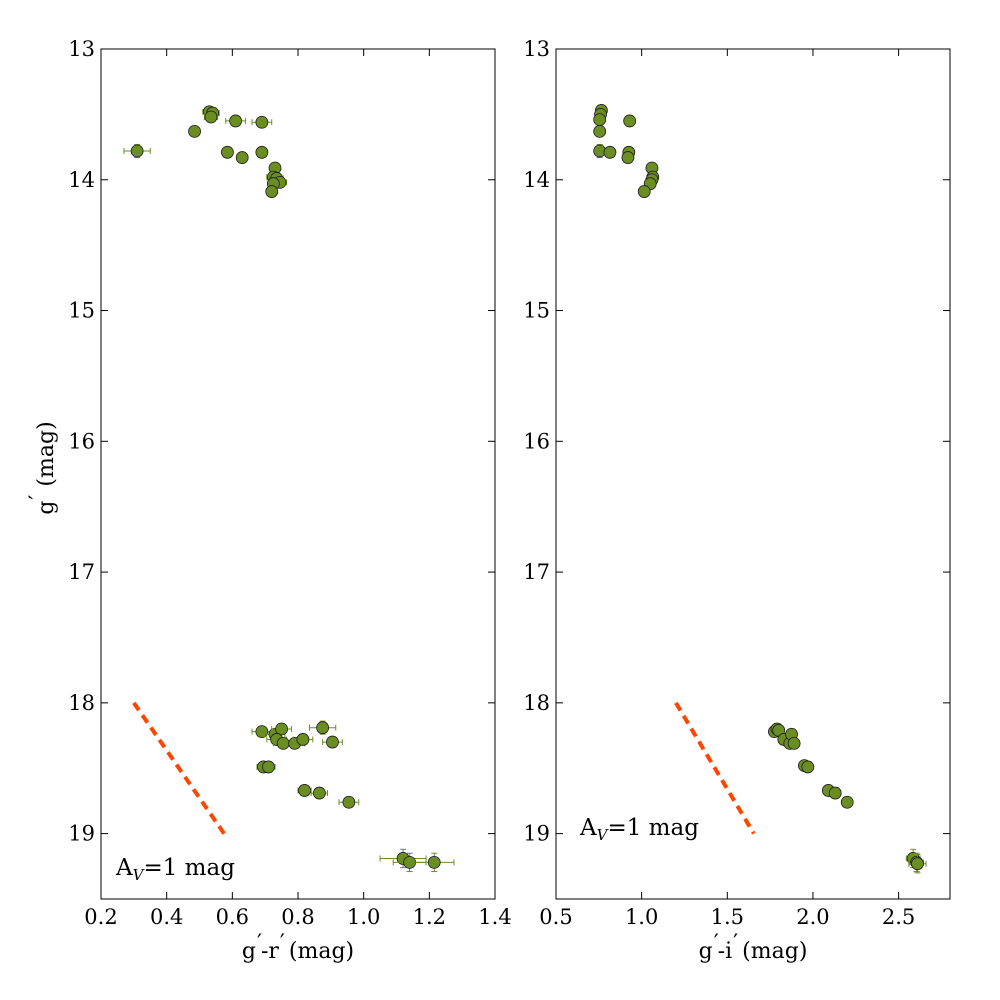 This screenshot has width=1000, height=1000. I want to click on x-tick-label: 0.8, so click(297, 917).